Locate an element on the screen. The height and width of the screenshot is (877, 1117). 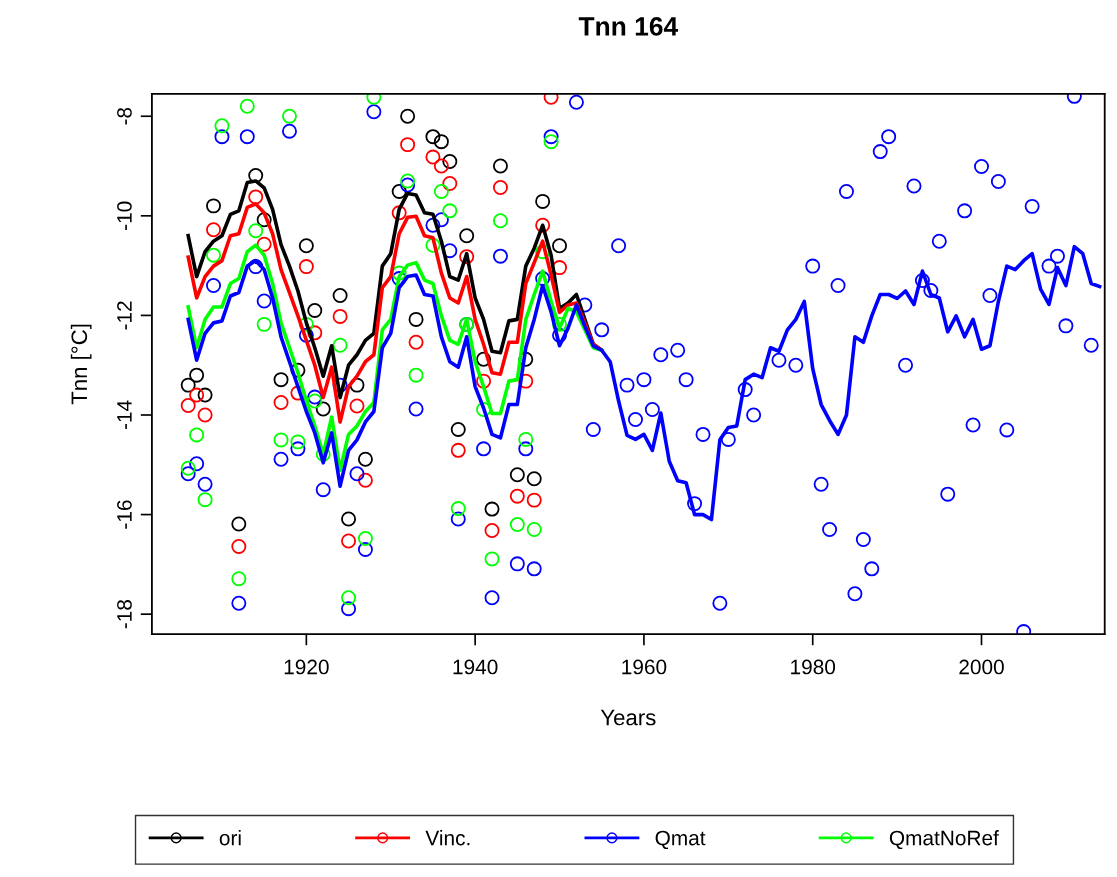
legend-label: Vinc. is located at coordinates (447, 838).